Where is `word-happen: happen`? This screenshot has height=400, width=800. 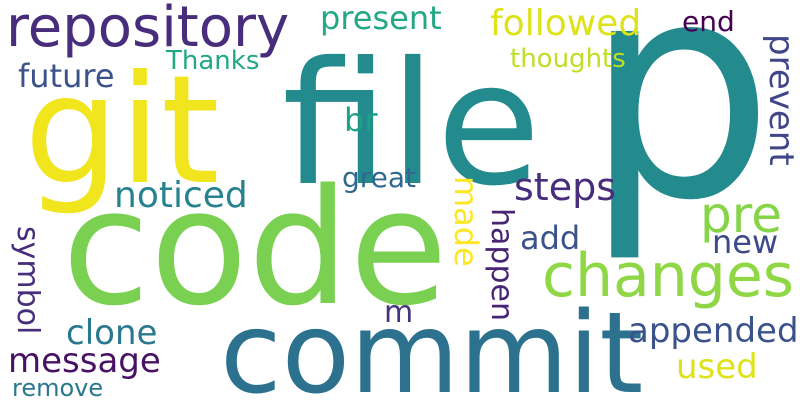 word-happen: happen is located at coordinates (501, 264).